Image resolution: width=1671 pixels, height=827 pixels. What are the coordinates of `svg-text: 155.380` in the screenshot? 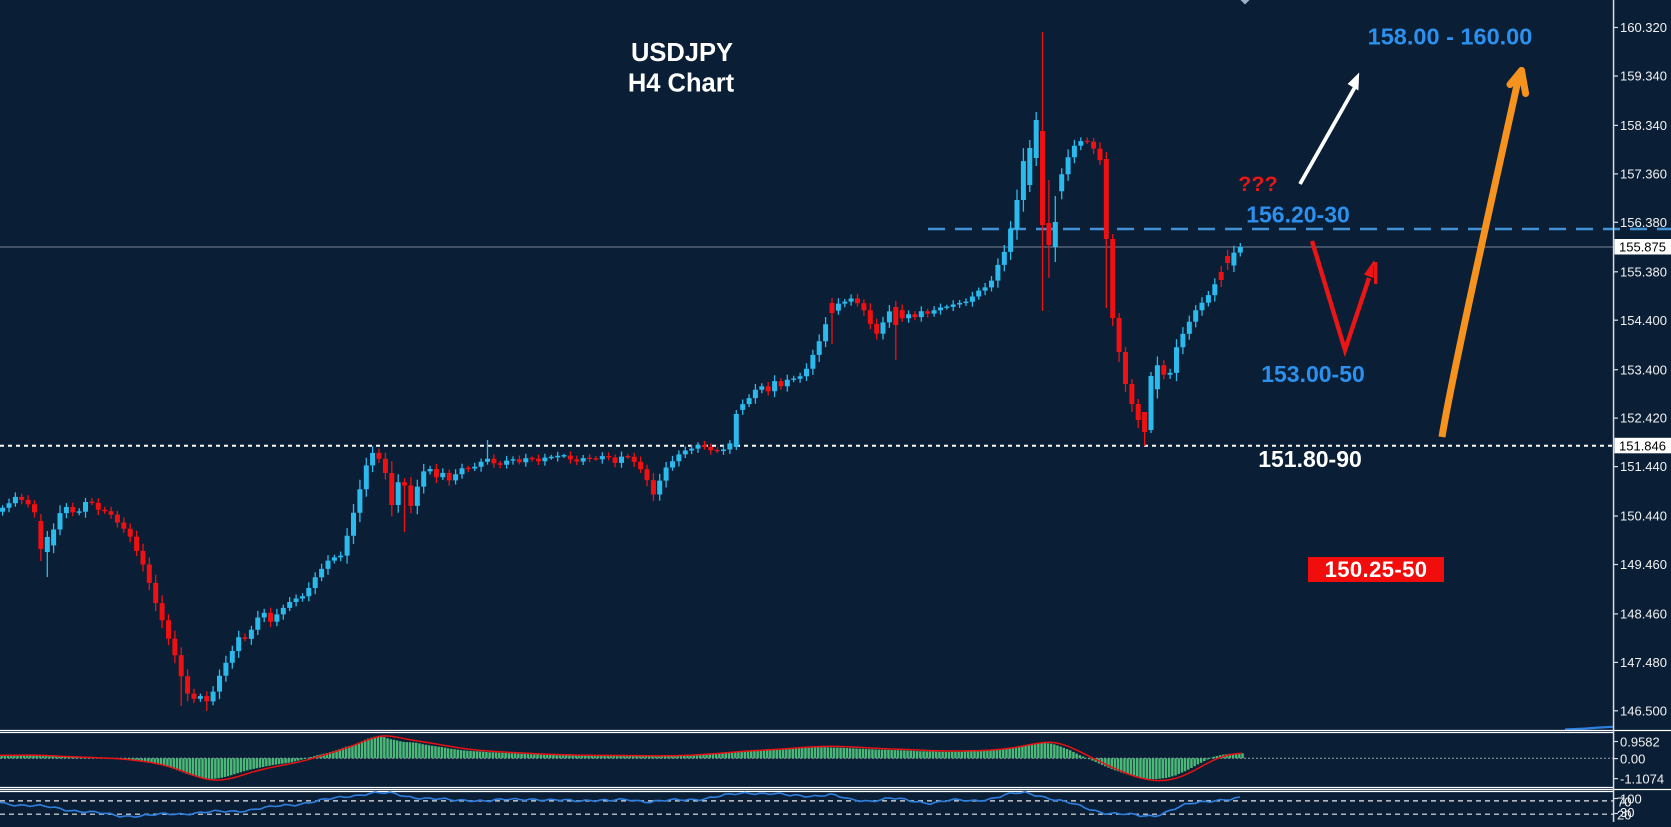 It's located at (1643, 271).